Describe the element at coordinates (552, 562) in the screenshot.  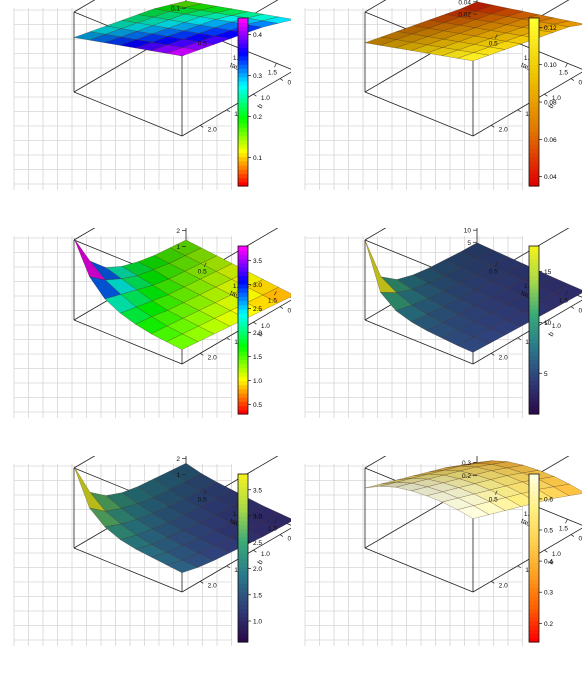
I see `y-axis-label: b` at that location.